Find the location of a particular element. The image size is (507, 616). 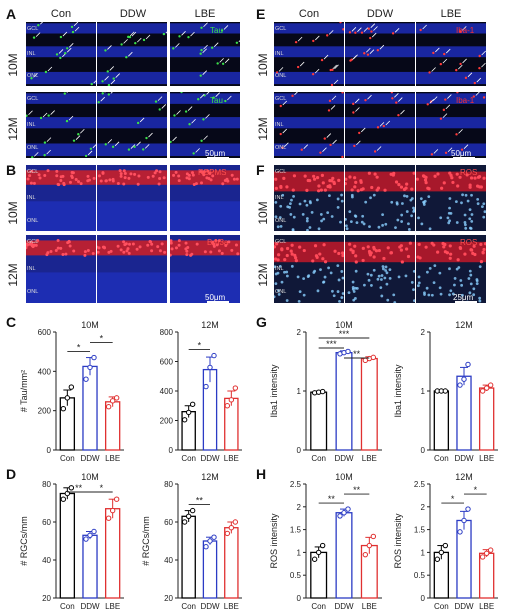

row-label-e-12m: 12M is located at coordinates (263, 129).